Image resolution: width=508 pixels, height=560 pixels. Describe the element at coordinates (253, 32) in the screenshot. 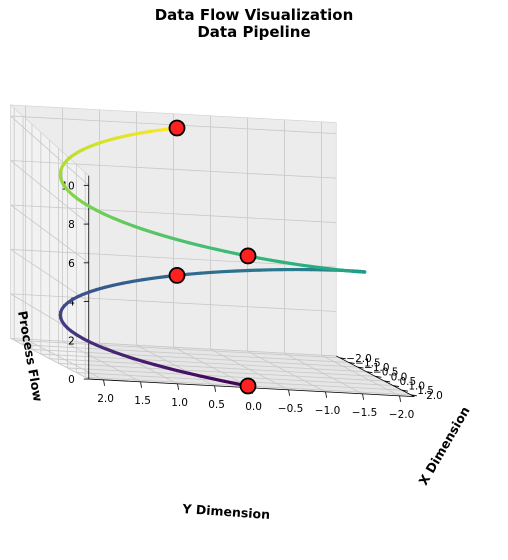

I see `chart-subtitle: Data Pipeline` at that location.